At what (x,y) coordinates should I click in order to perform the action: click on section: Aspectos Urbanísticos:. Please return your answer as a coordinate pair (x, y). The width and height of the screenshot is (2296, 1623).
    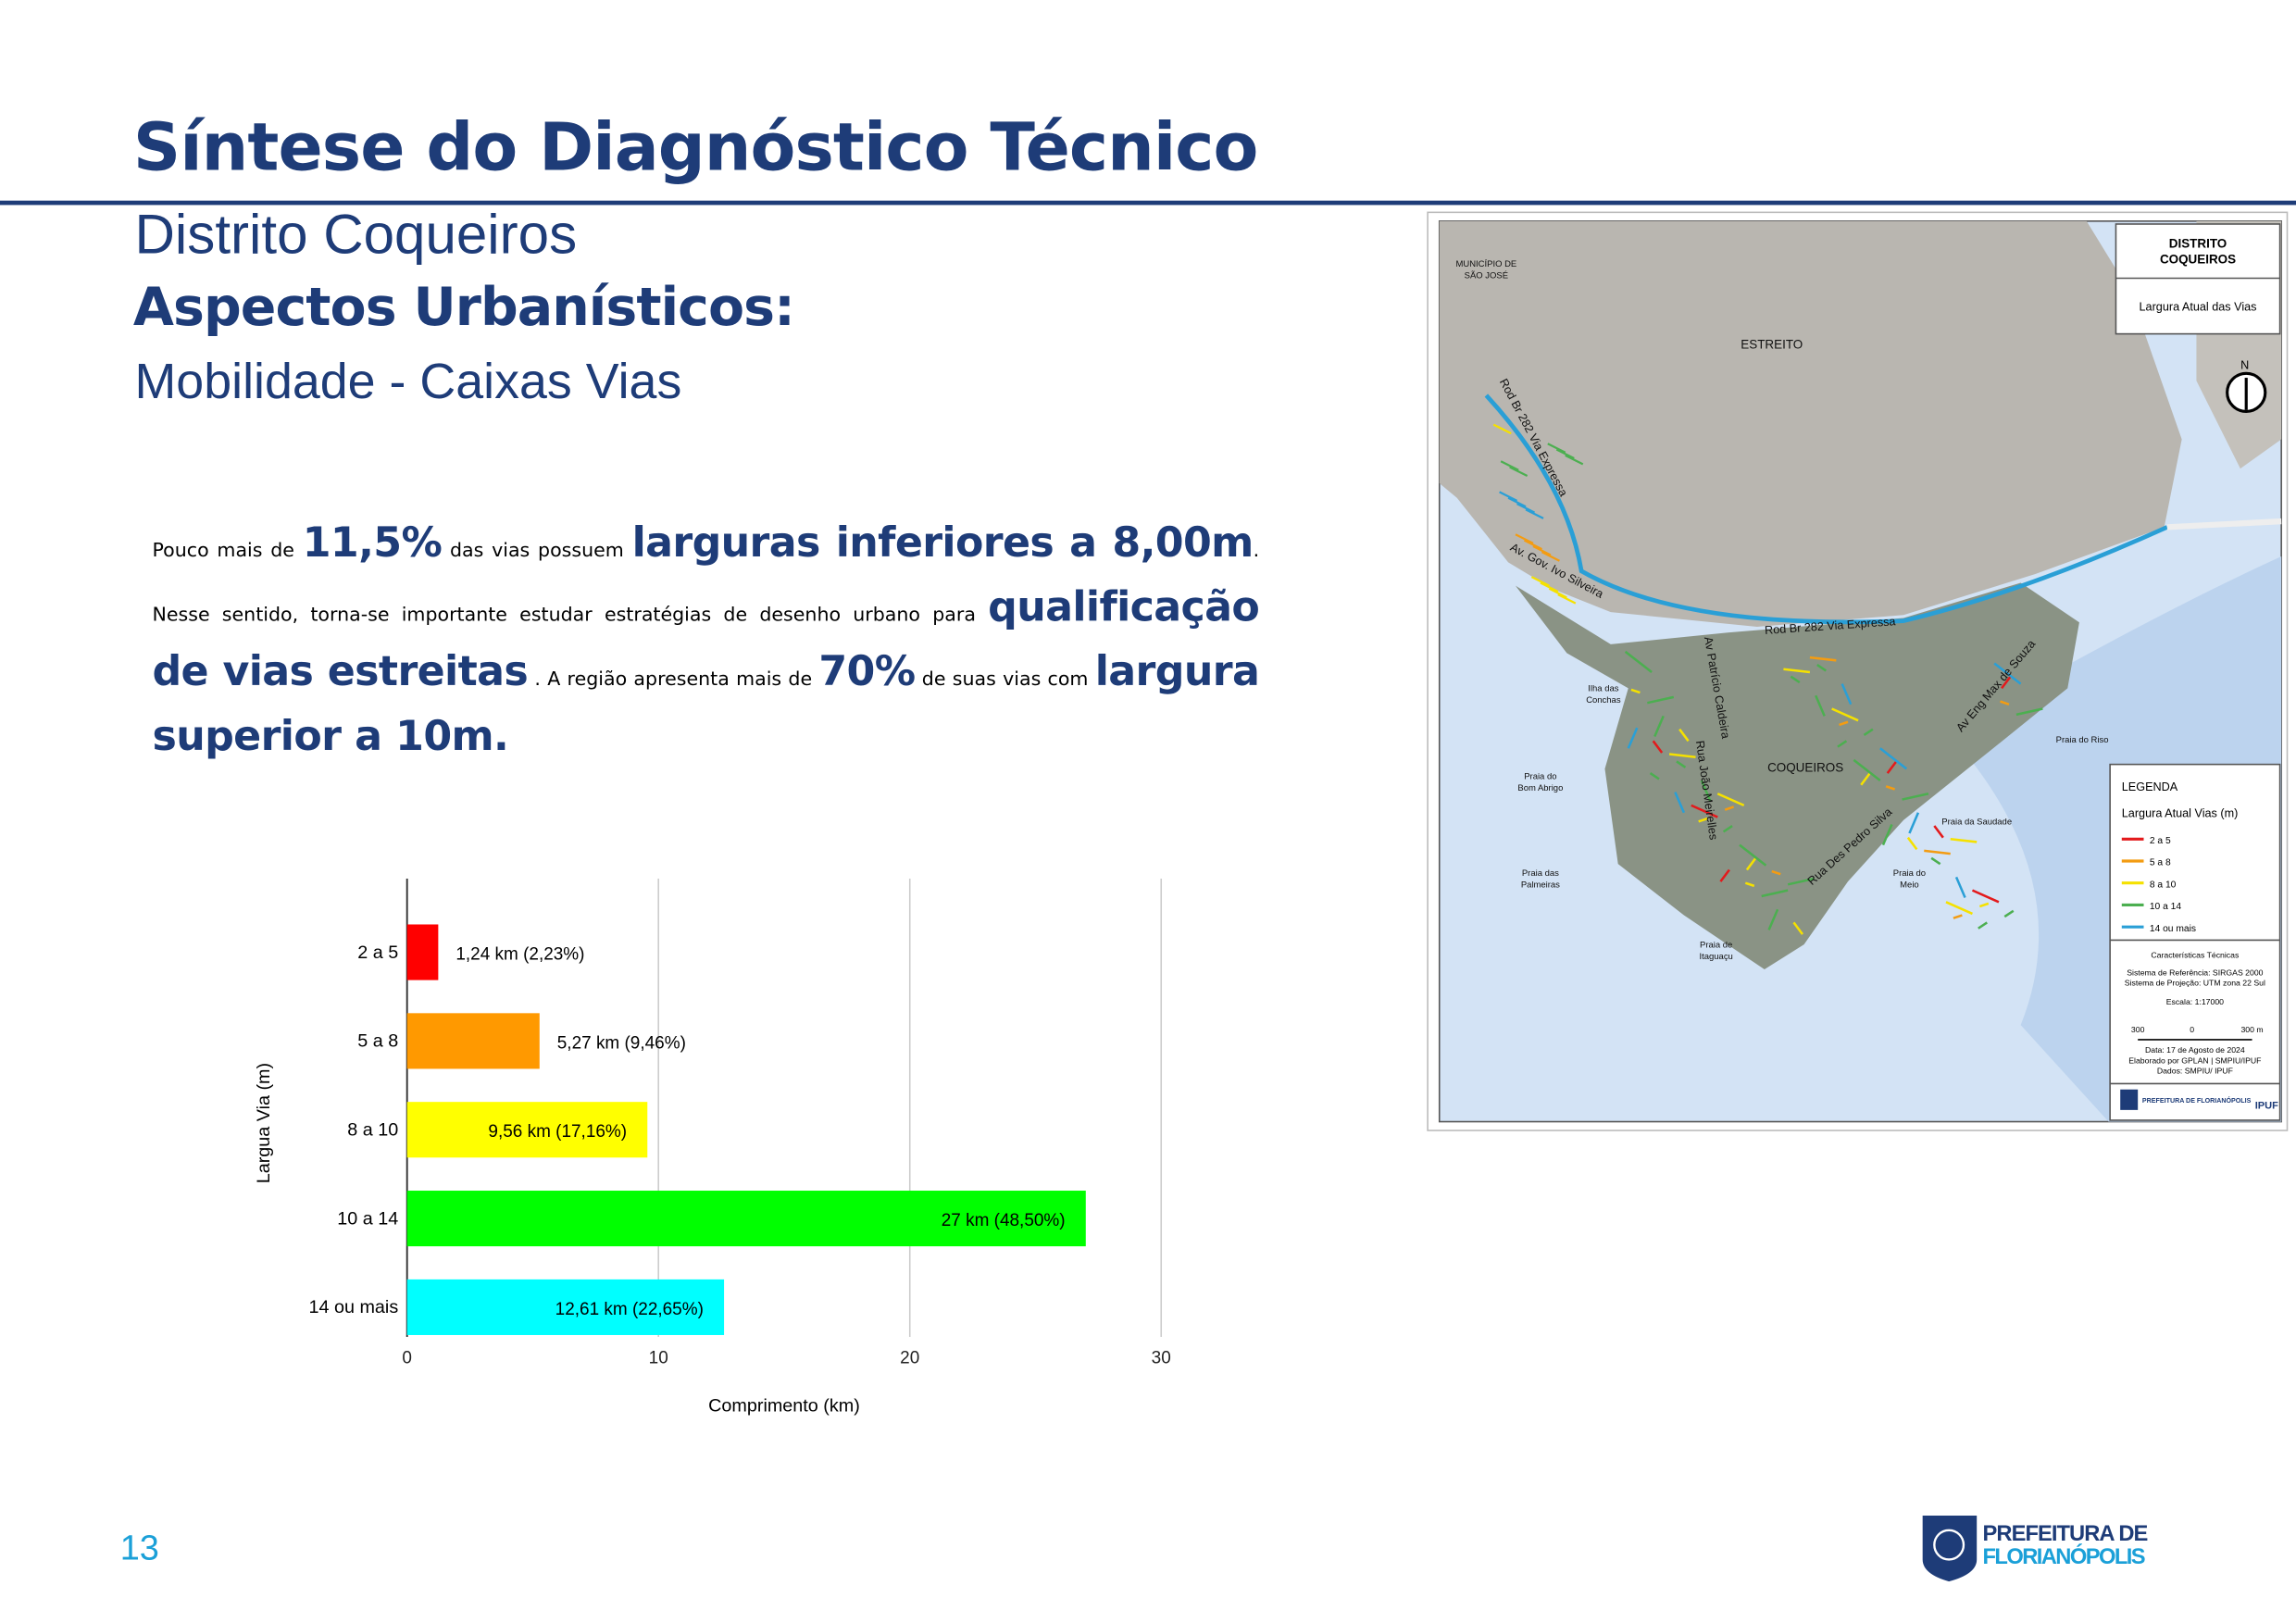
    Looking at the image, I should click on (463, 308).